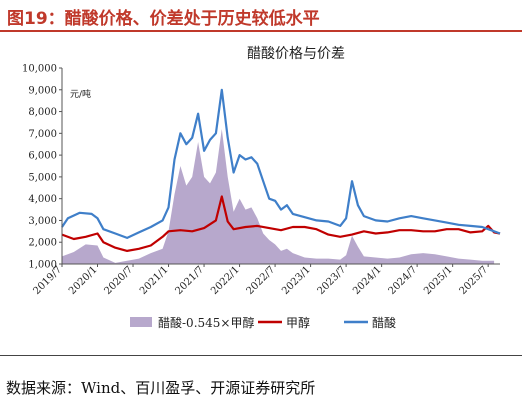 This screenshot has height=405, width=522. I want to click on bottom-rule, so click(261, 355).